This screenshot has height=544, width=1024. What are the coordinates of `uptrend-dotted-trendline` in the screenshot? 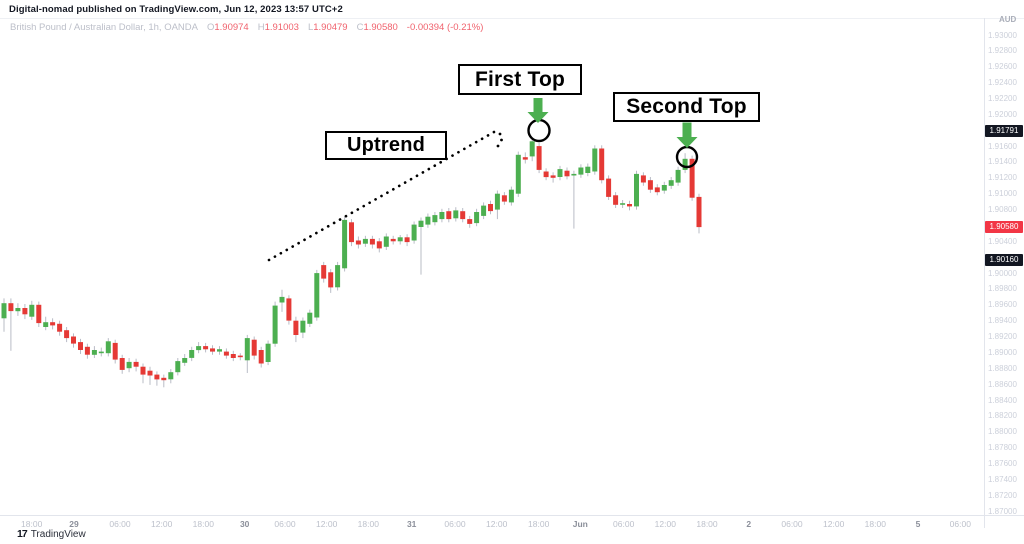 It's located at (381, 196).